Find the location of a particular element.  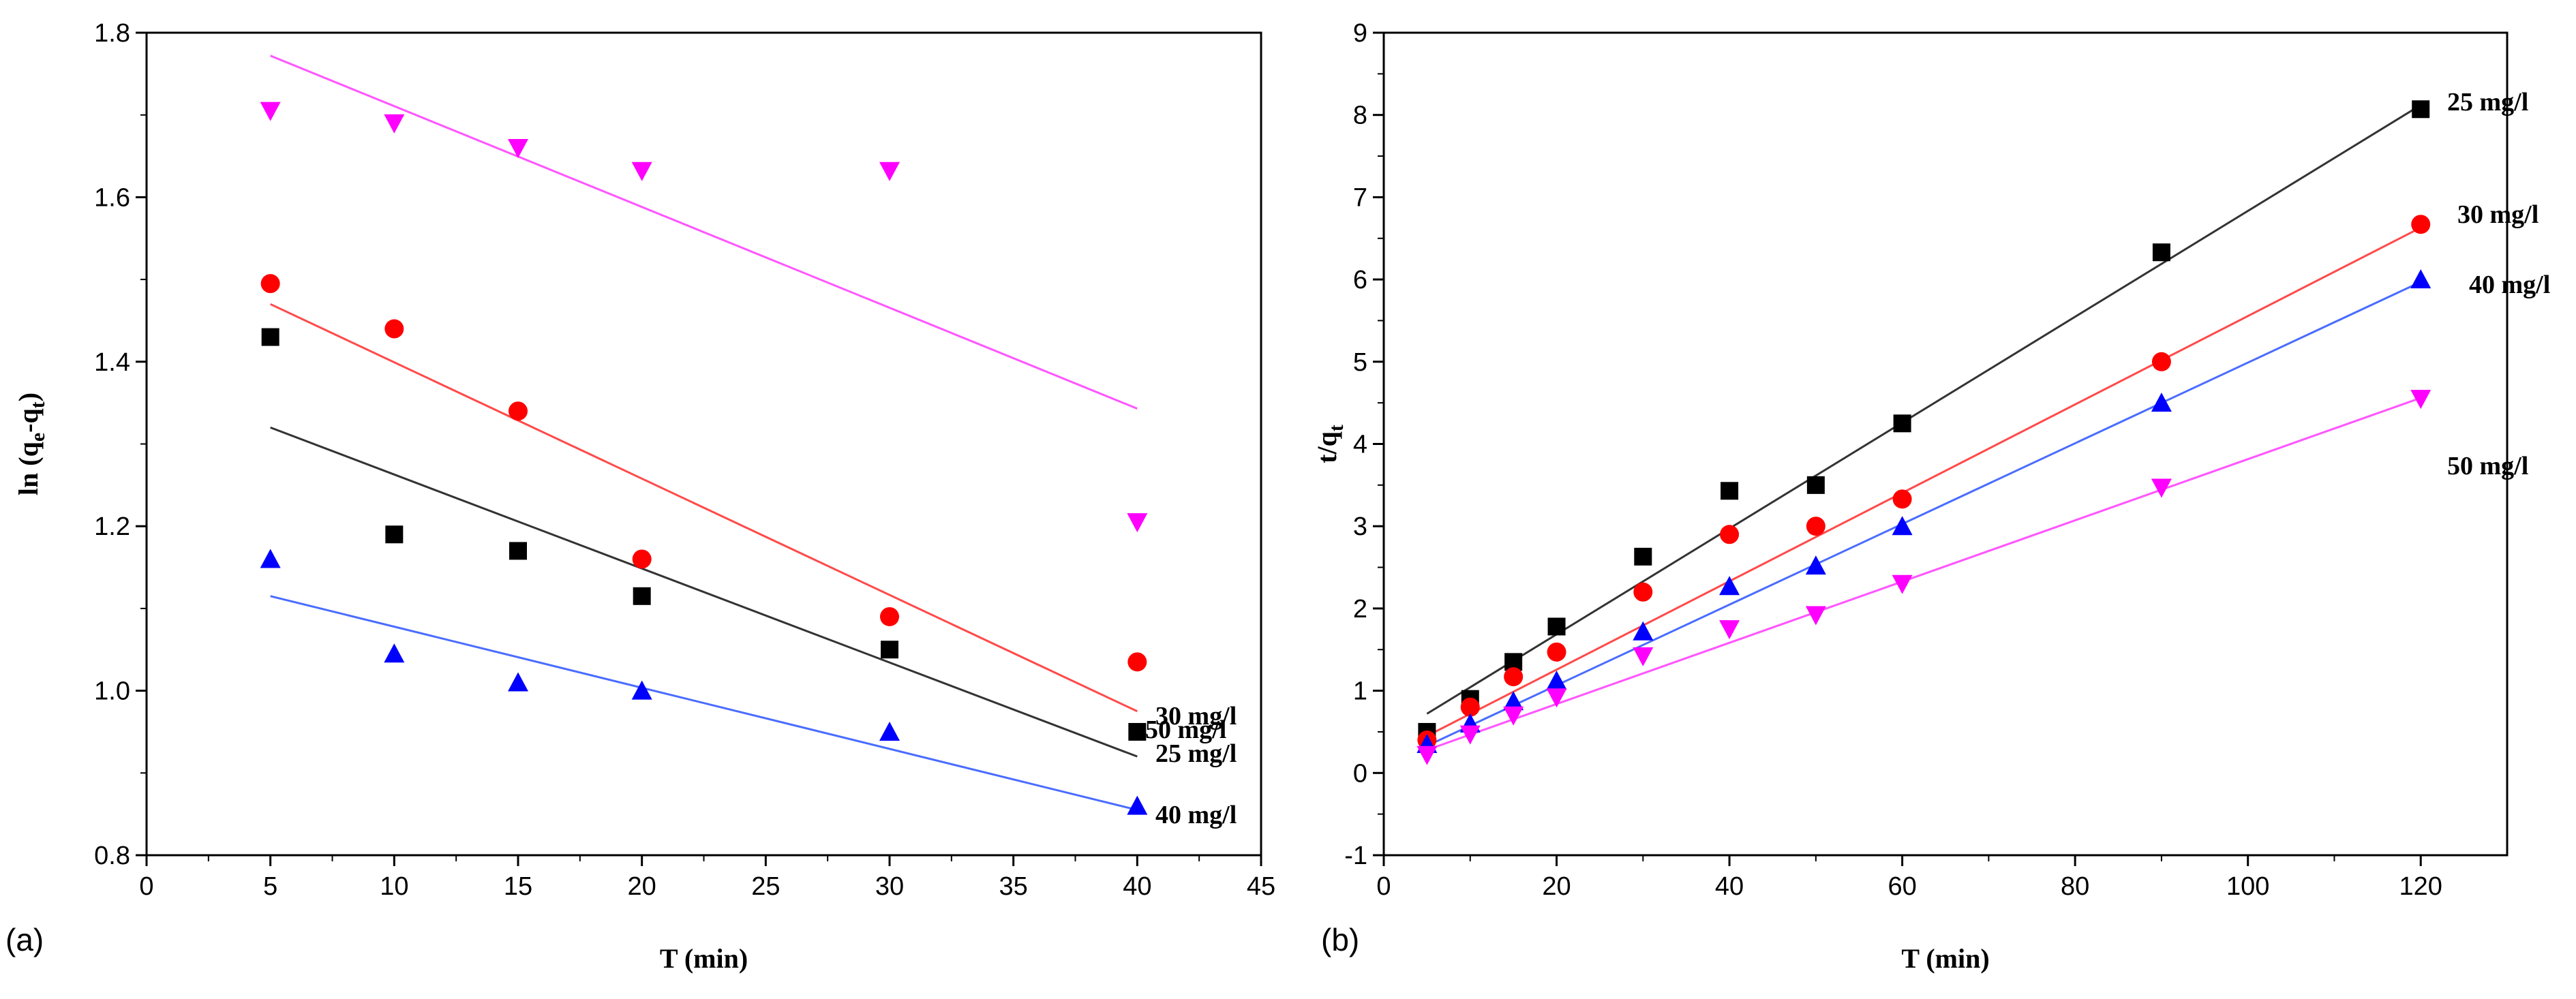

y-tick-label: 4 is located at coordinates (1360, 445).